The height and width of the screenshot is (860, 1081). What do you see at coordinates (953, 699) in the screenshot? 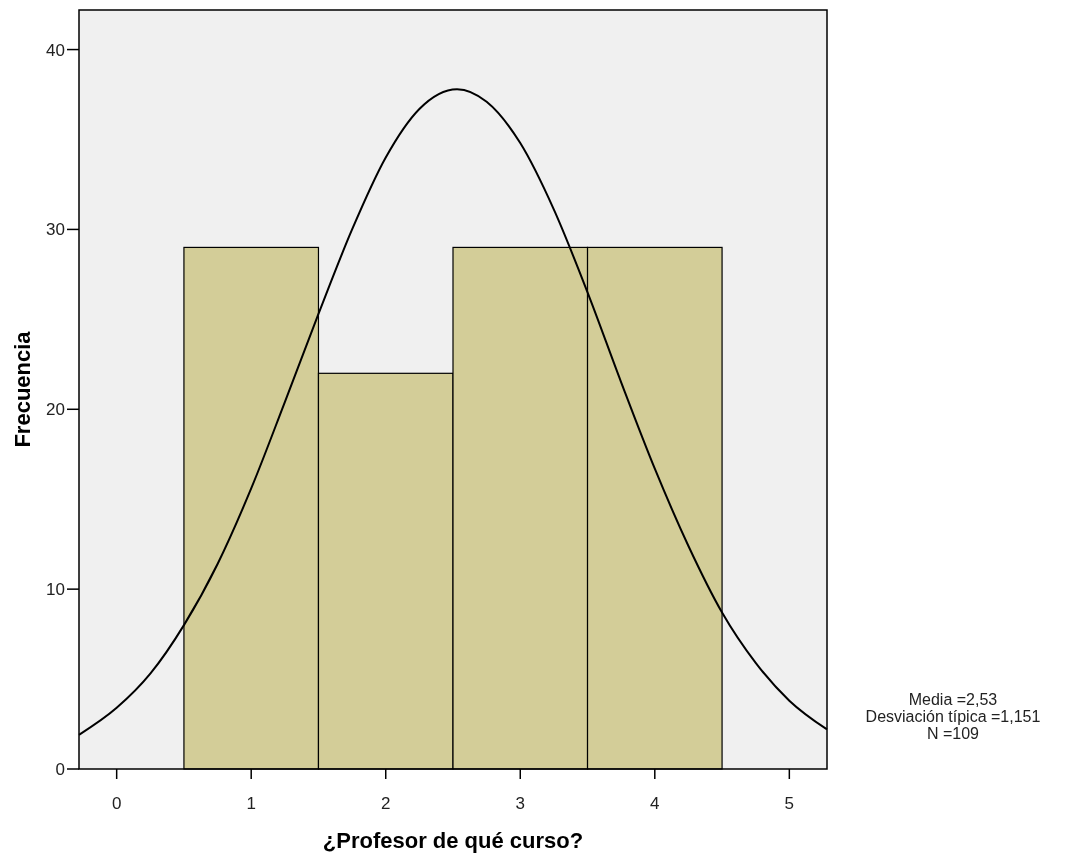
I see `text: Media =2,53` at bounding box center [953, 699].